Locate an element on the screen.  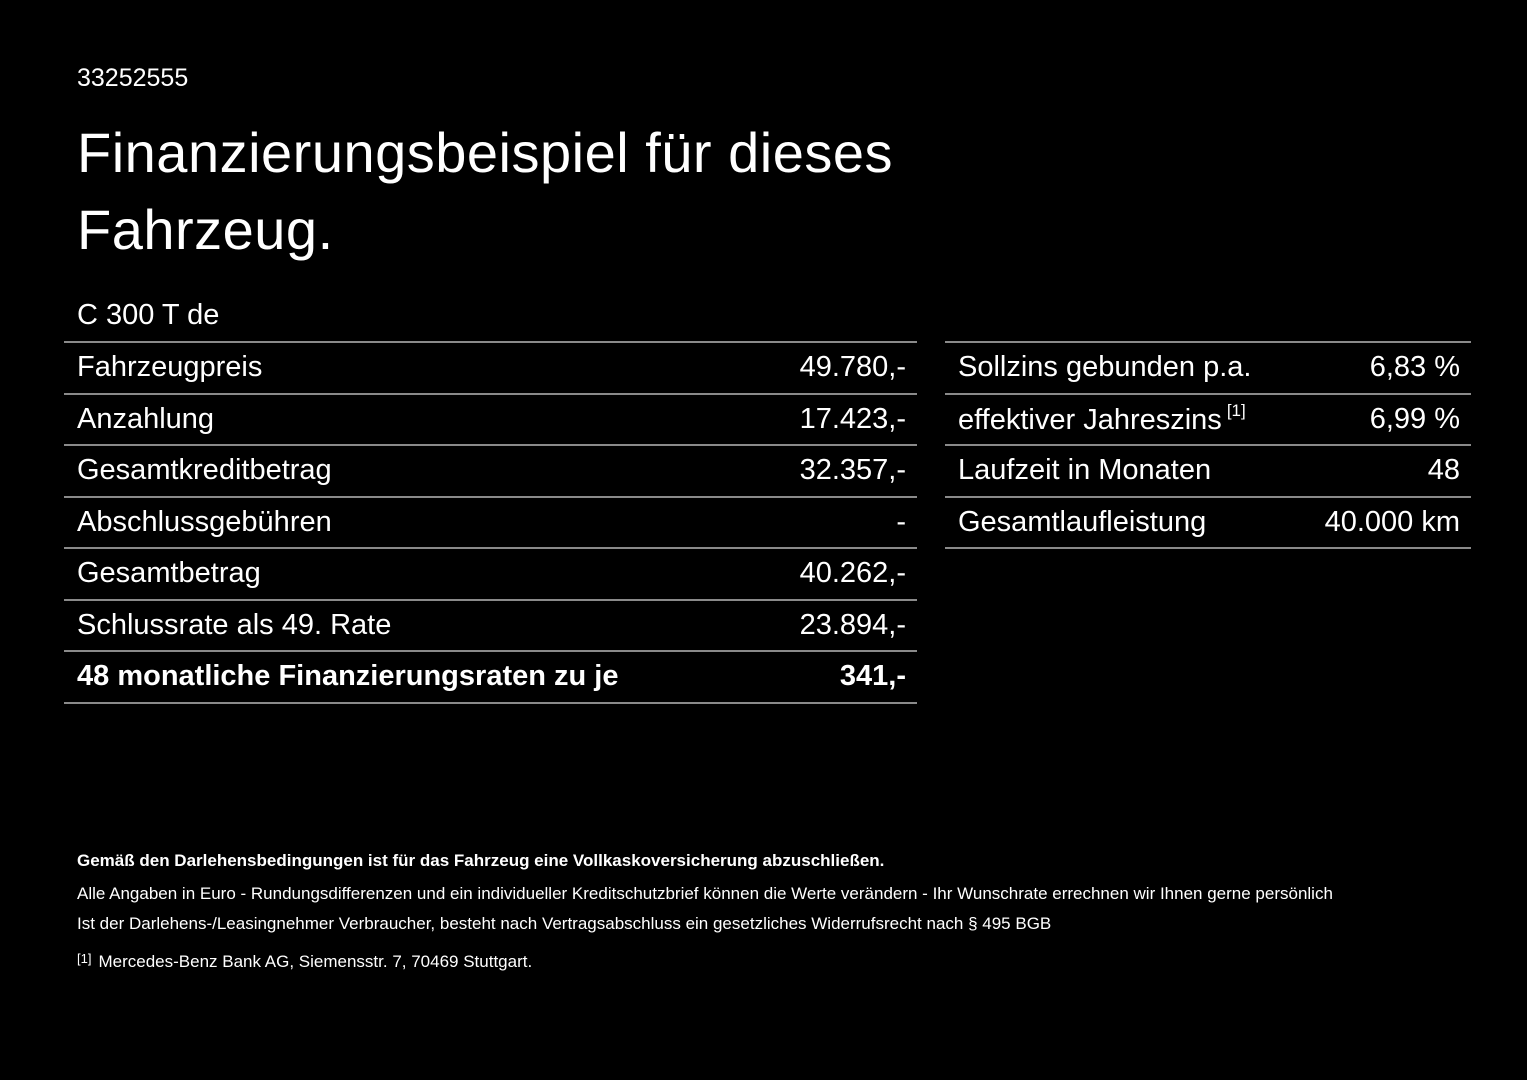
footnote-1-marker: [1] is located at coordinates (84, 958).